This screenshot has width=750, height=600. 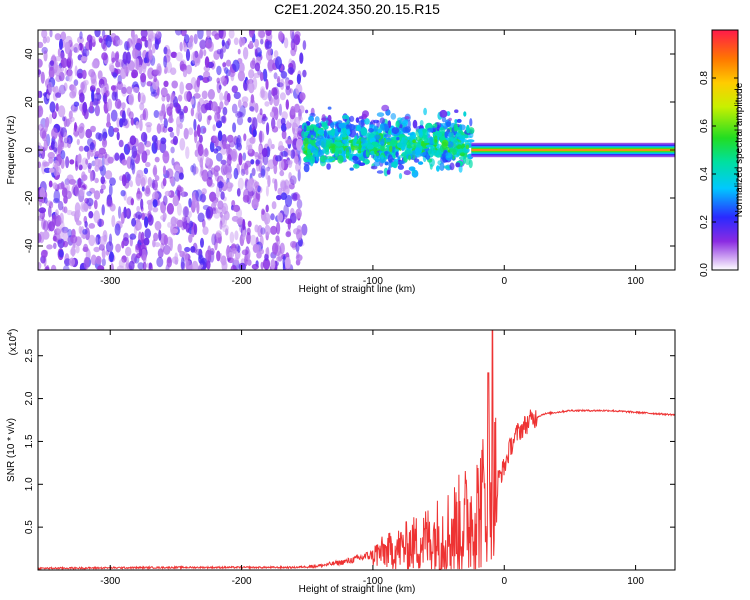 What do you see at coordinates (704, 174) in the screenshot?
I see `colorbar-tick-label: 0.4` at bounding box center [704, 174].